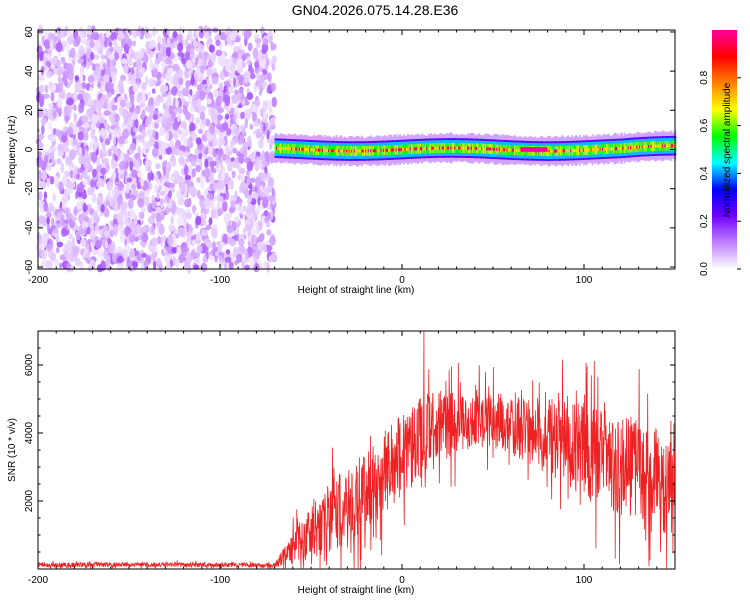  What do you see at coordinates (29, 432) in the screenshot?
I see `y-tick-label: 4000` at bounding box center [29, 432].